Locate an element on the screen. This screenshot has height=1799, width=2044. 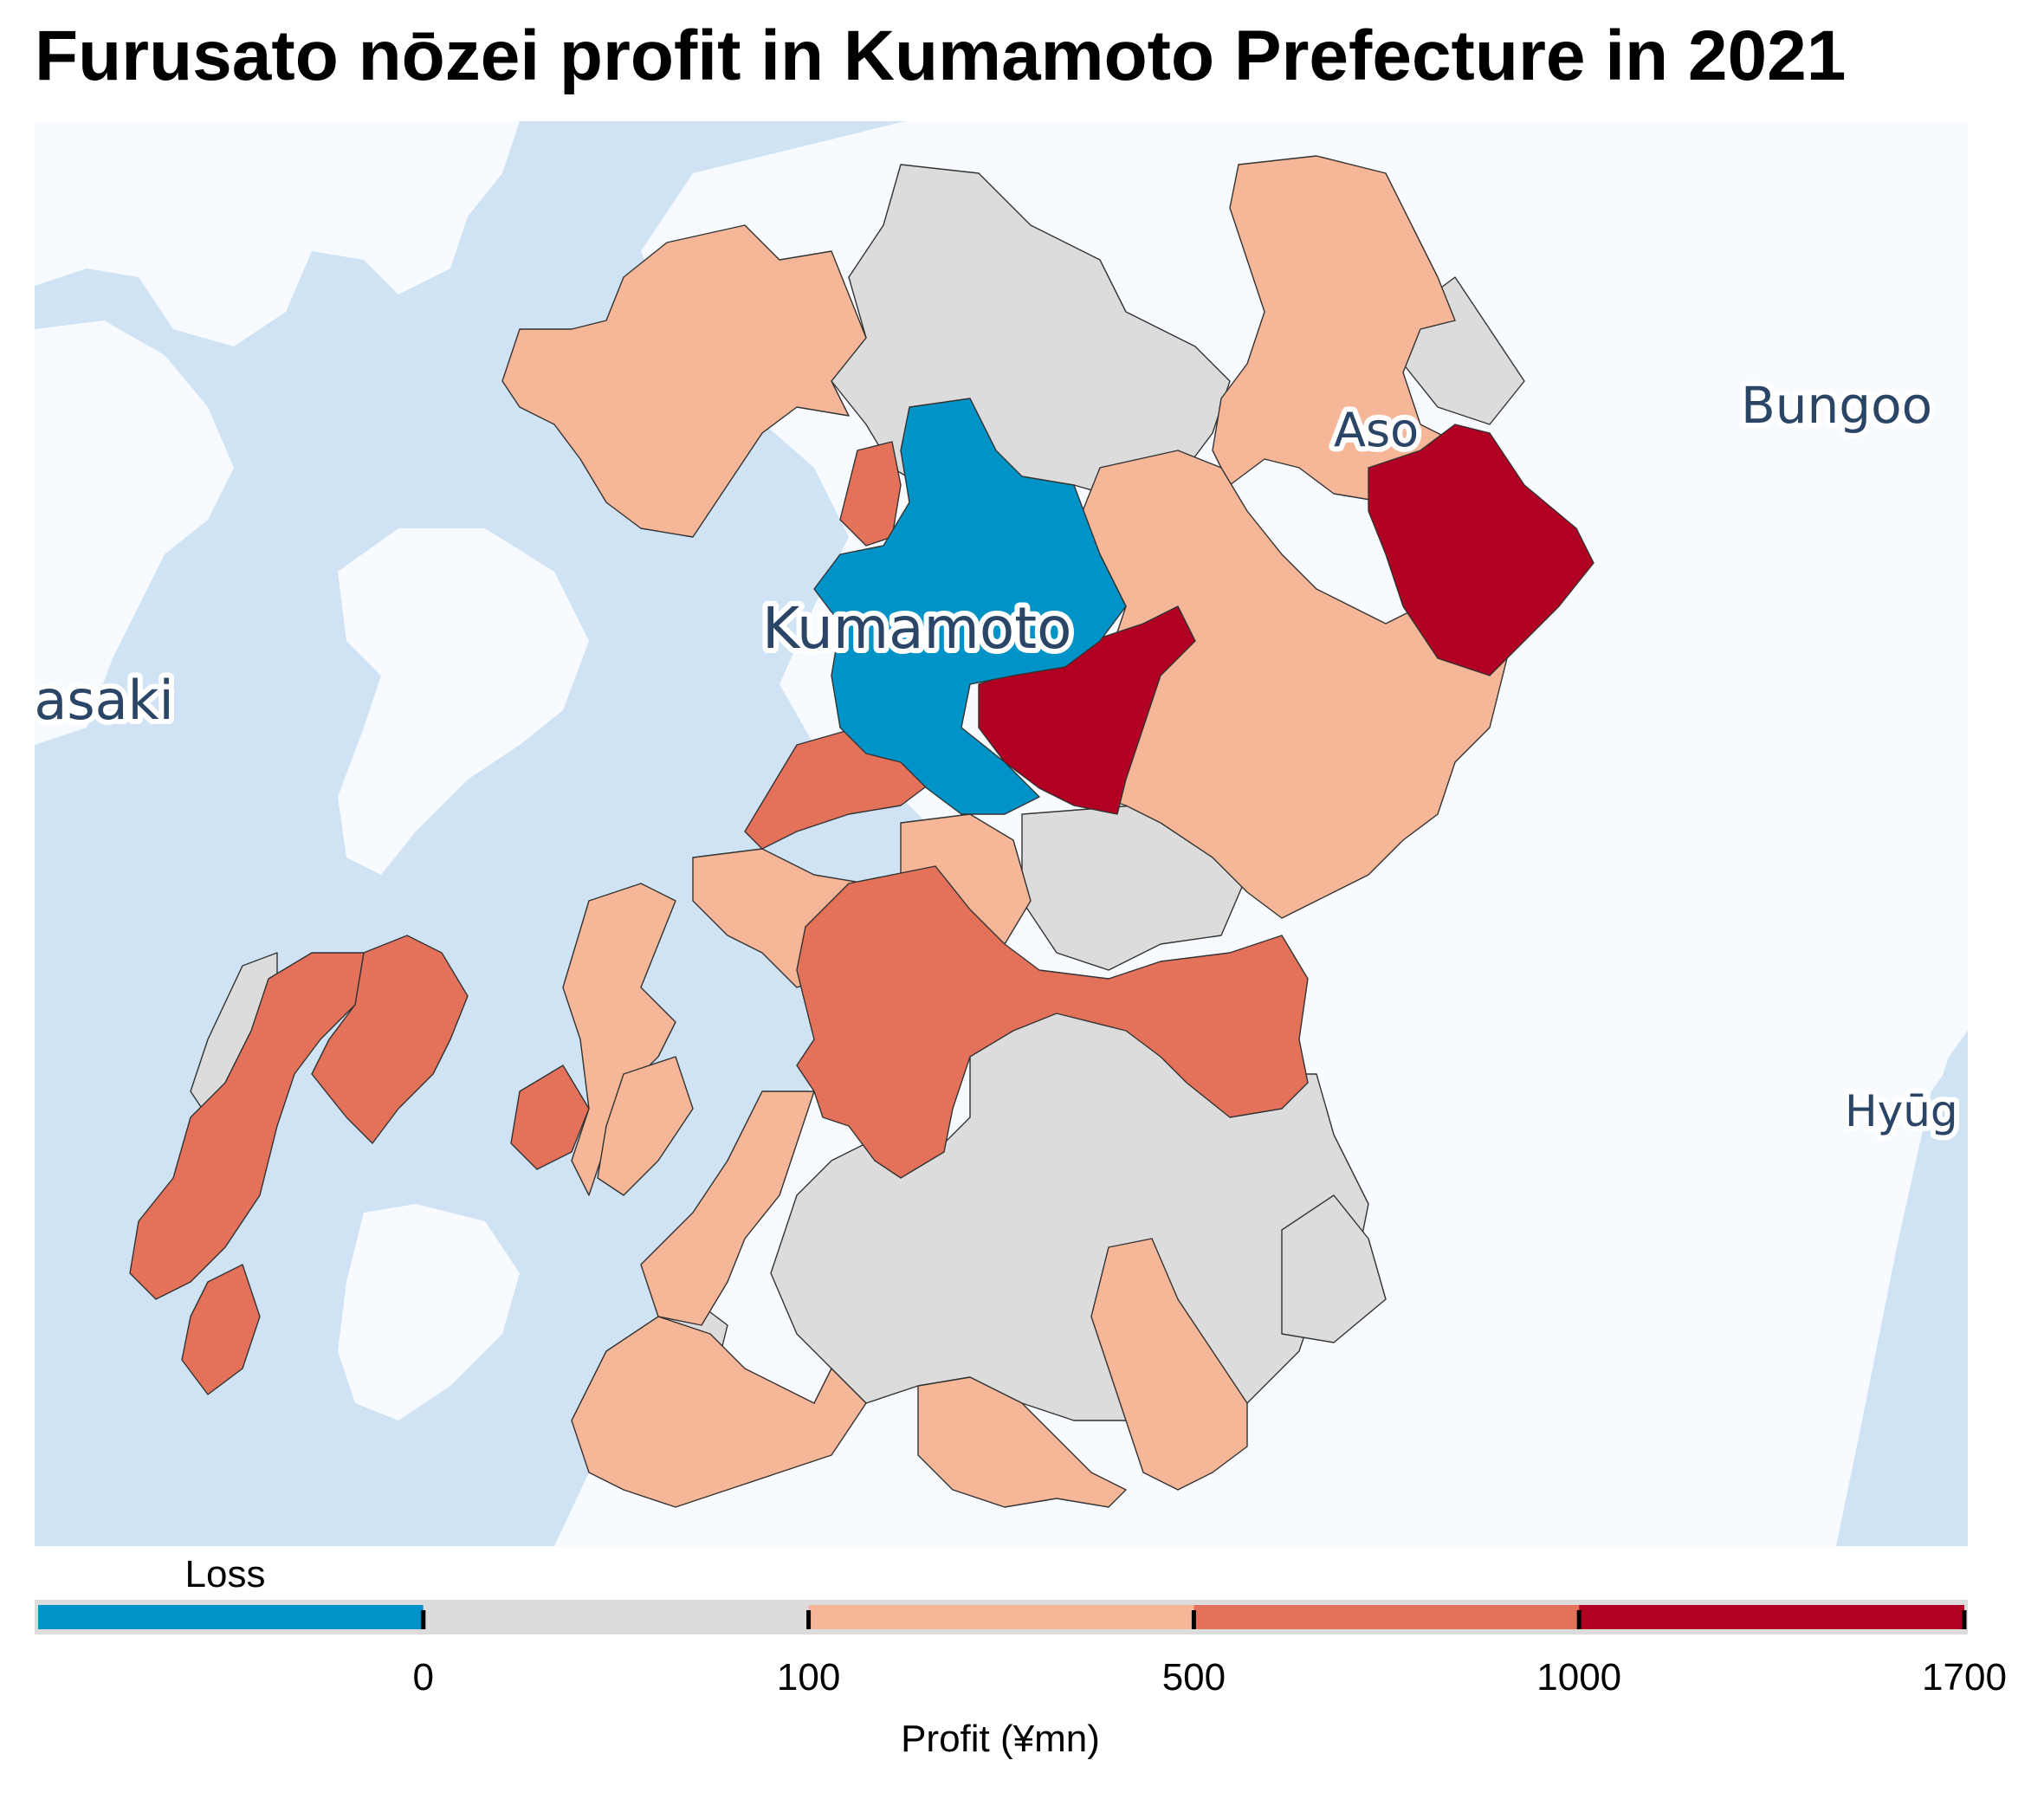
map-label-nagasaki: gasaki is located at coordinates (105, 700).